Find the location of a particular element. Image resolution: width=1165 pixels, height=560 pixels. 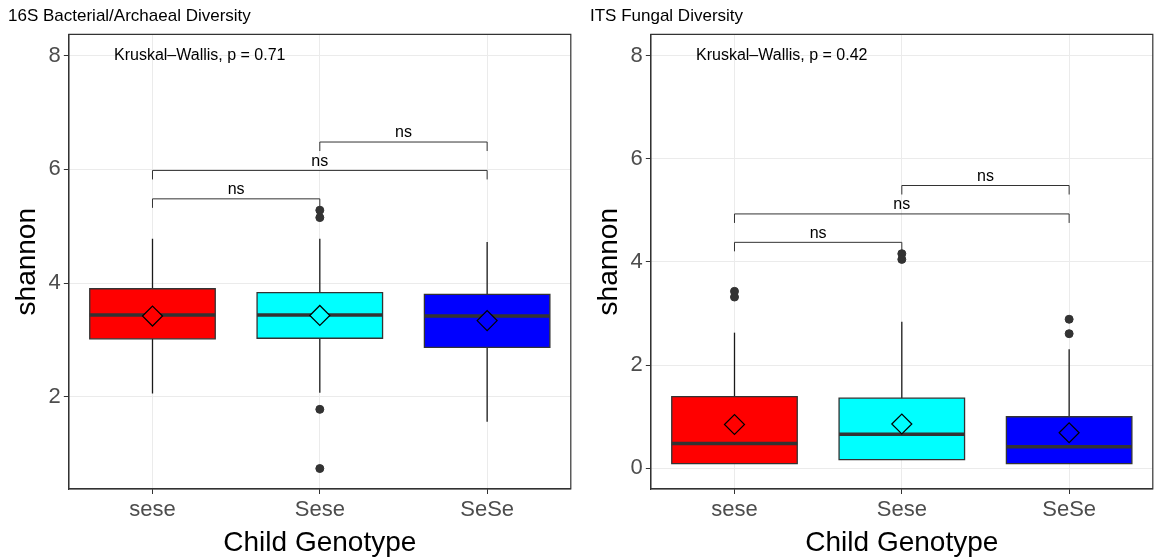

y-tick-label: 0 is located at coordinates (636, 467).